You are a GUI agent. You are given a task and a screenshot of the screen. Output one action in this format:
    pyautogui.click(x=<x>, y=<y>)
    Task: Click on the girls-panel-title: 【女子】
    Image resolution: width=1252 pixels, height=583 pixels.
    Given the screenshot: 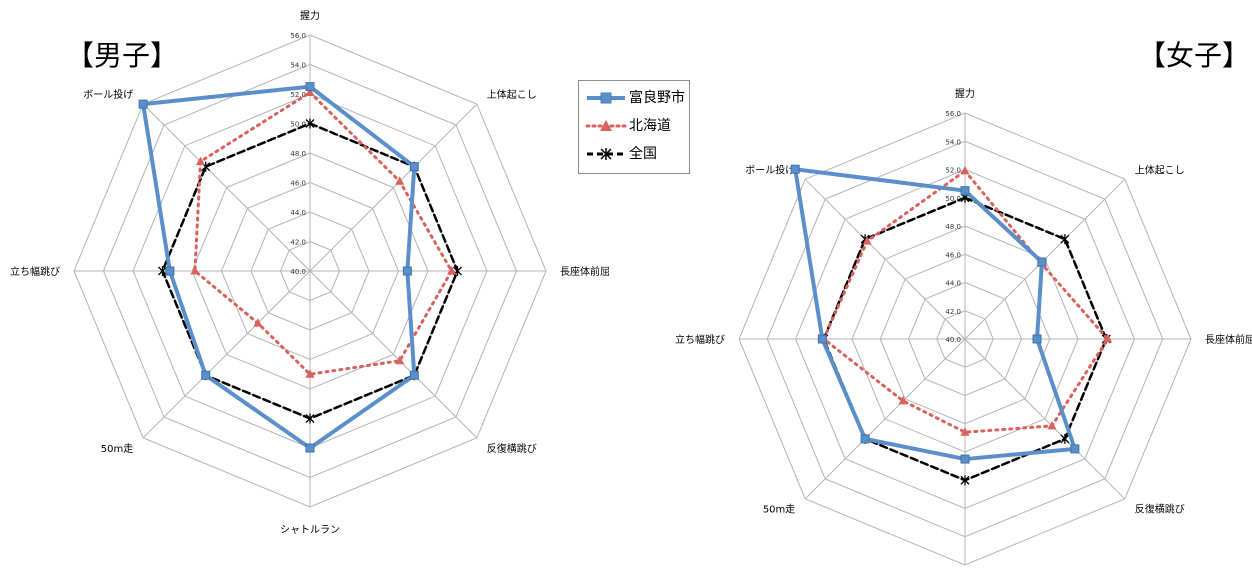 What is the action you would take?
    pyautogui.click(x=1194, y=55)
    